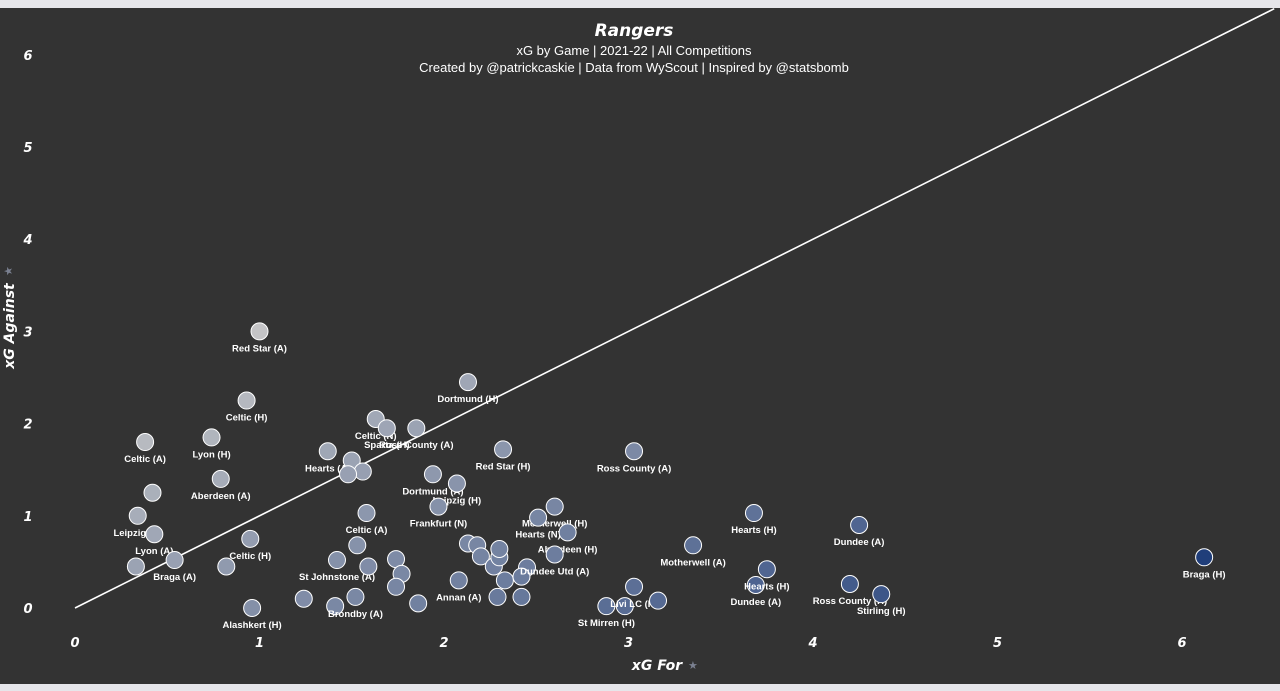  What do you see at coordinates (27, 148) in the screenshot?
I see `y-tick-label: 5` at bounding box center [27, 148].